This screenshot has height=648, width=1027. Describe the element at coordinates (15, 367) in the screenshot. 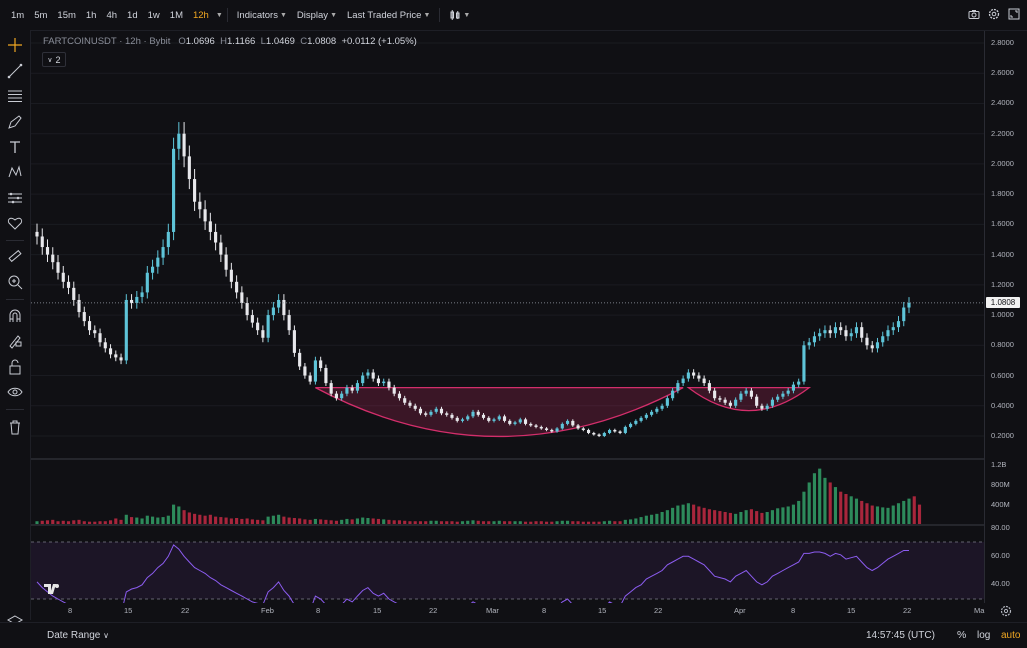

I see `lock-icon` at that location.